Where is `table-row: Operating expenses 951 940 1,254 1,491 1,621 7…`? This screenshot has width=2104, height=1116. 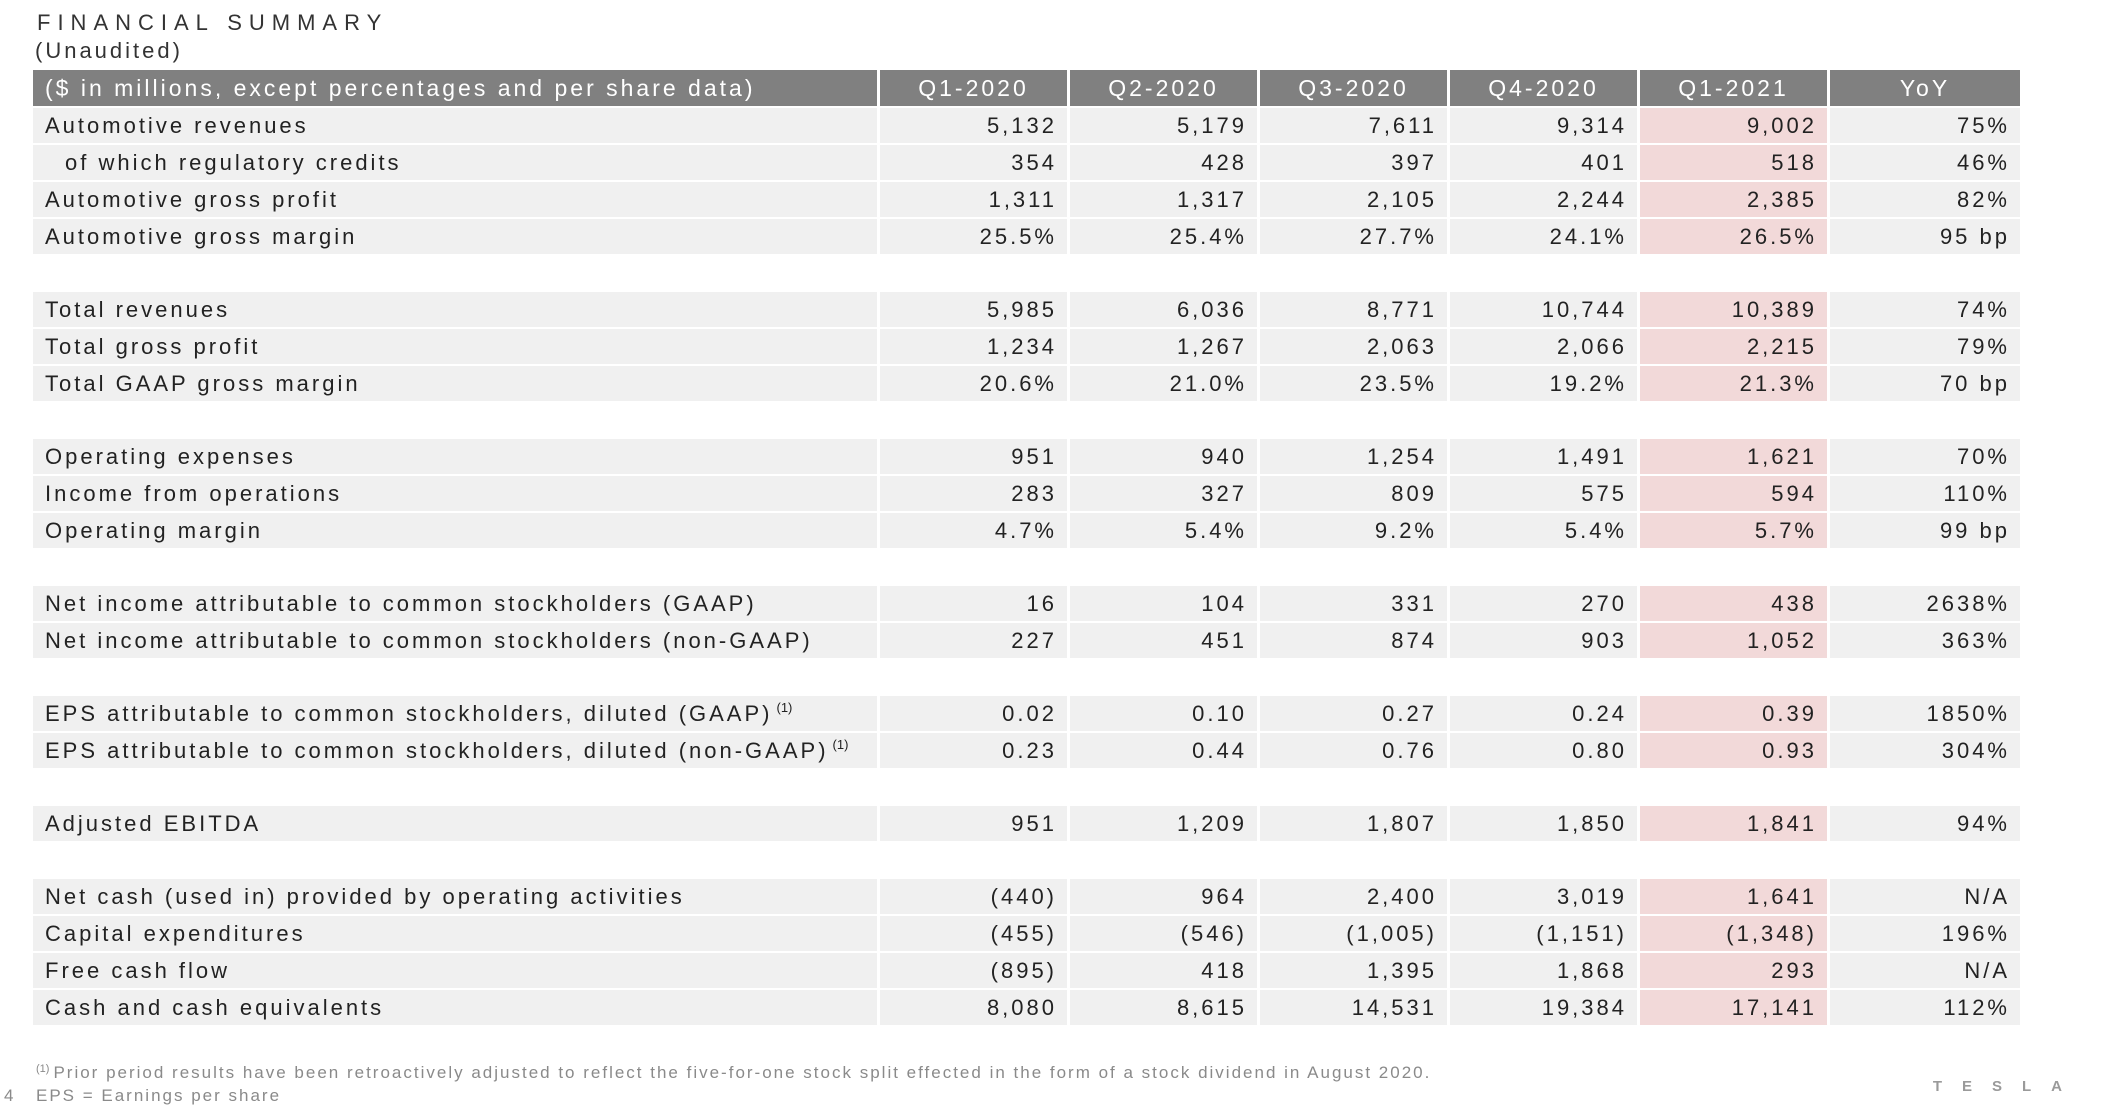
table-row: Operating expenses 951 940 1,254 1,491 1,621 7… is located at coordinates (1026, 455).